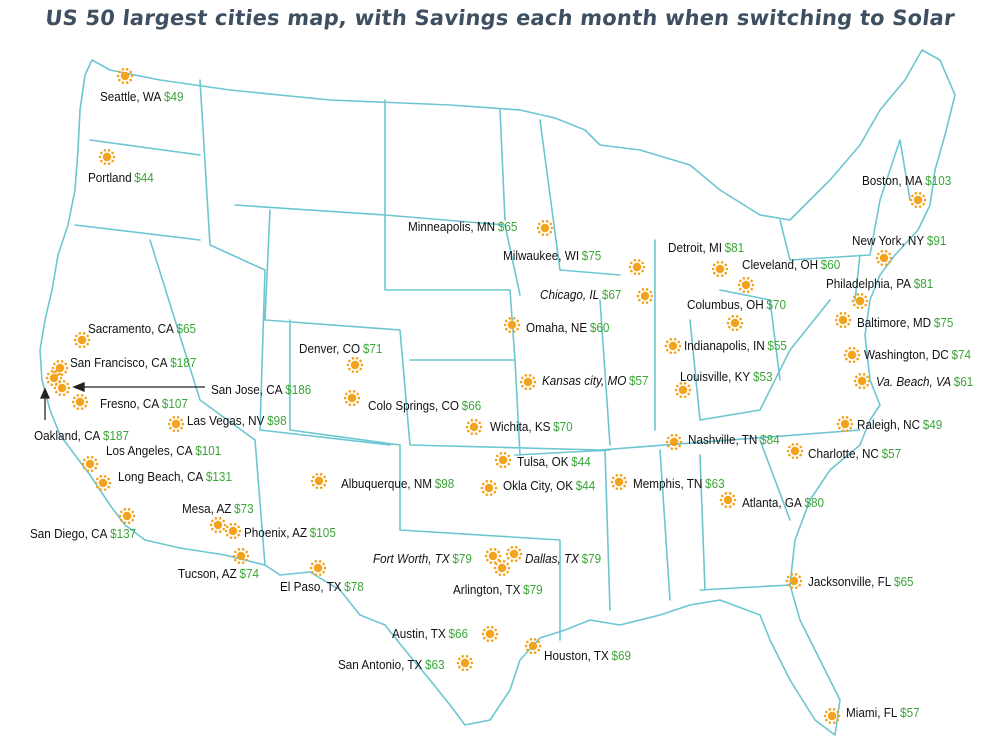  I want to click on city-name: Colo Springs, CO, so click(414, 405).